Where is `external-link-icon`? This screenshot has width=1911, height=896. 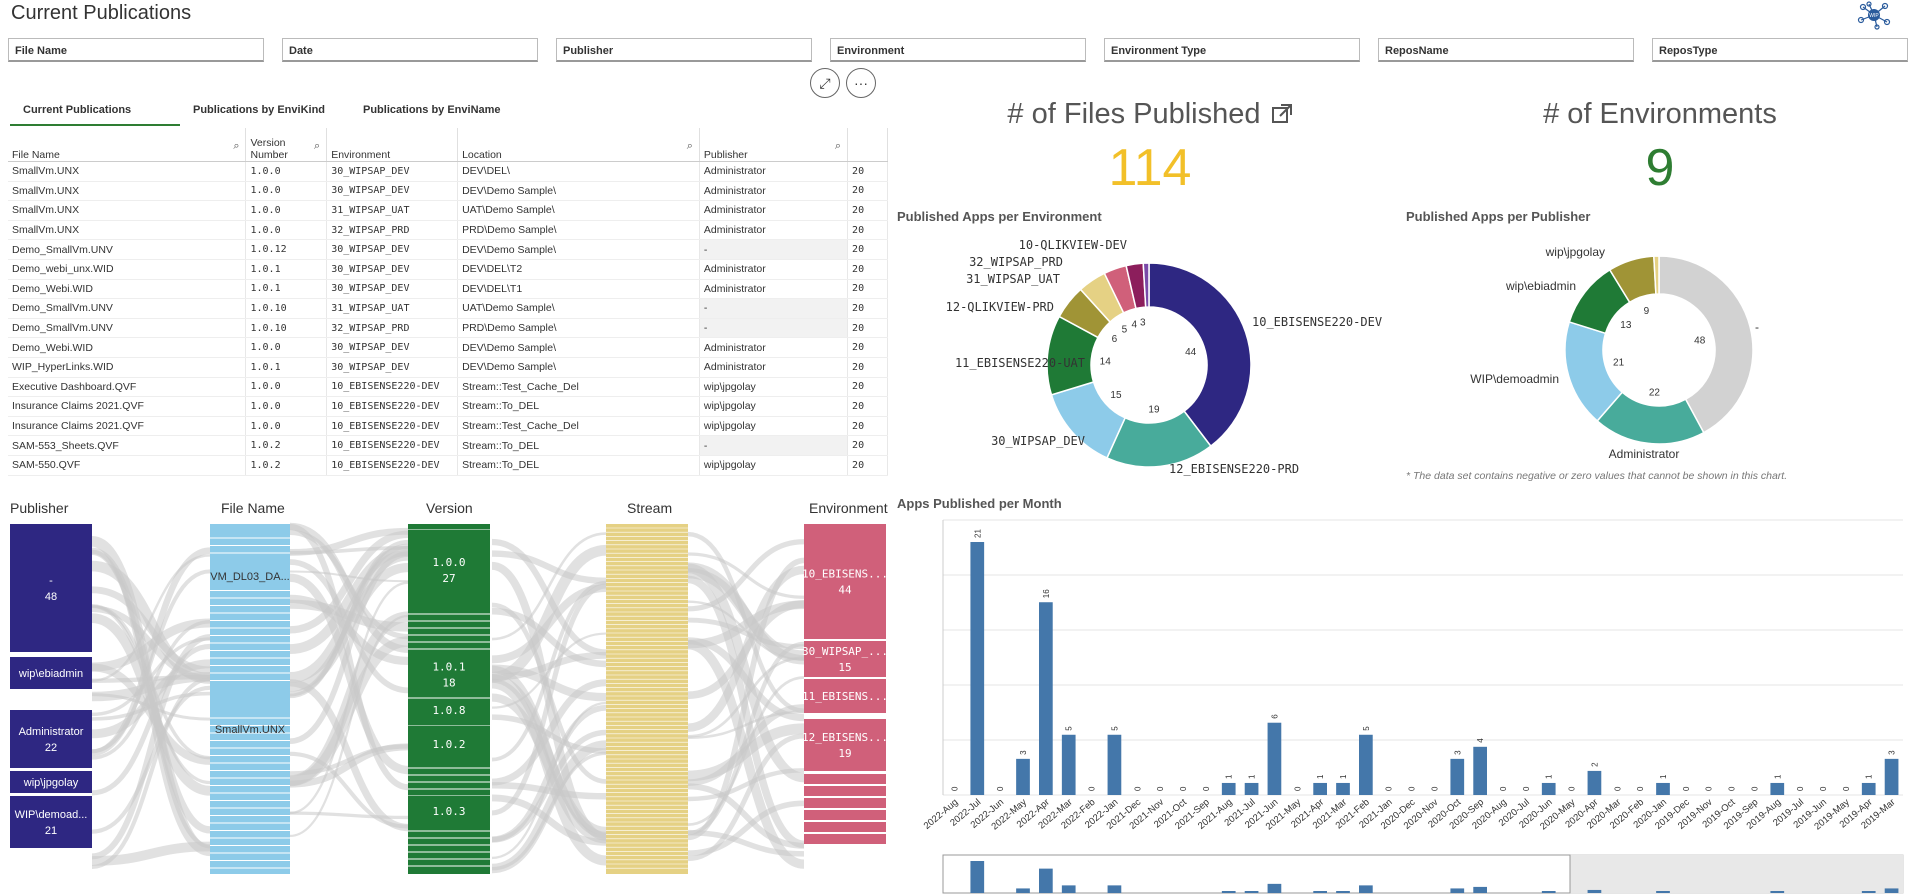
external-link-icon is located at coordinates (1282, 114).